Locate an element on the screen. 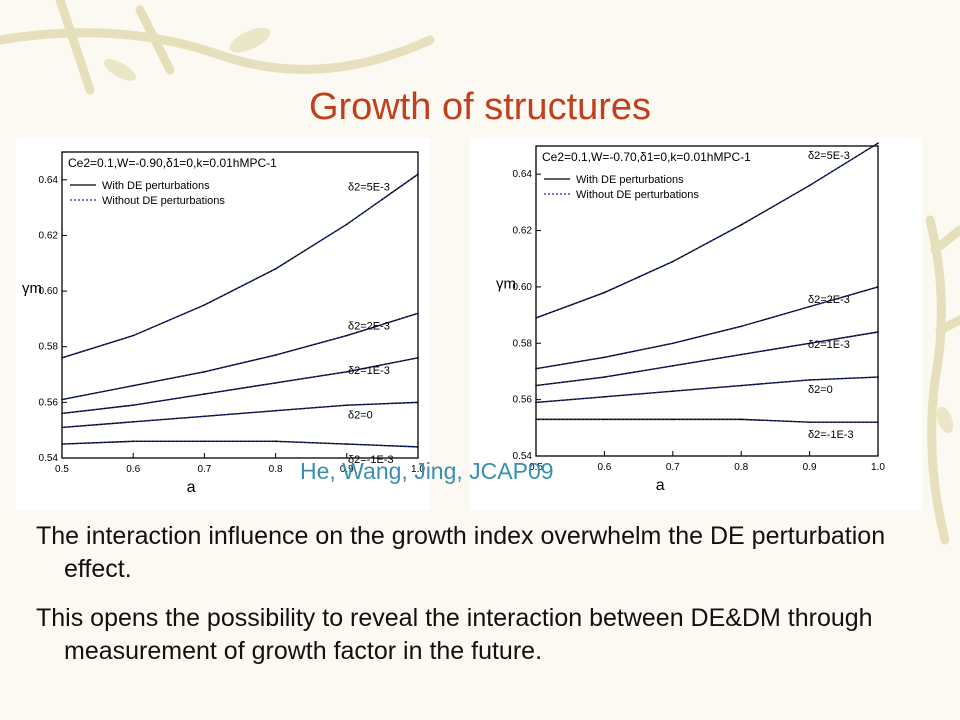 Image resolution: width=960 pixels, height=720 pixels. legend-label: Without DE perturbations is located at coordinates (637, 195).